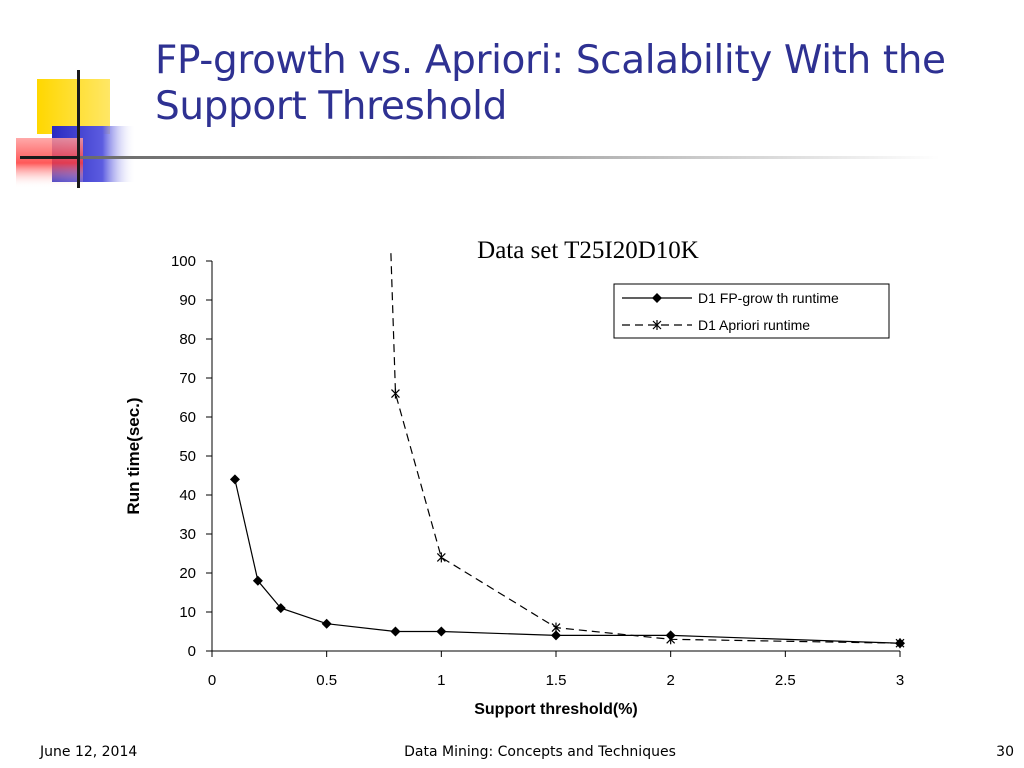 The width and height of the screenshot is (1024, 768). I want to click on x-tick-label: 2, so click(670, 680).